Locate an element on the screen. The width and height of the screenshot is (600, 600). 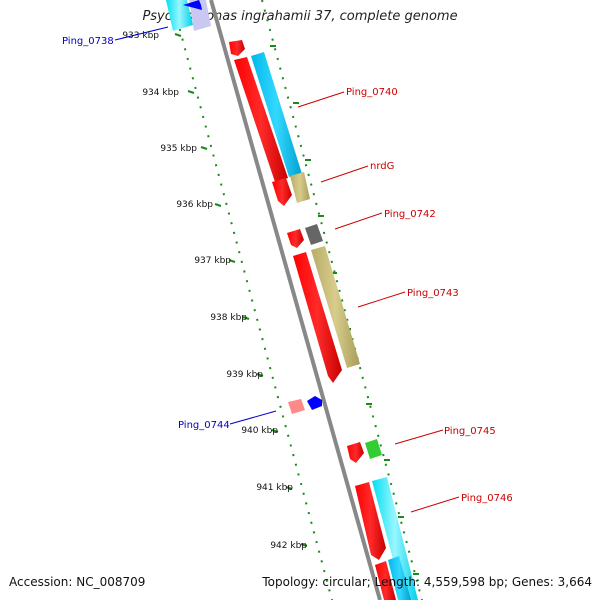
gene-nrdg-red is located at coordinates (282, 192).